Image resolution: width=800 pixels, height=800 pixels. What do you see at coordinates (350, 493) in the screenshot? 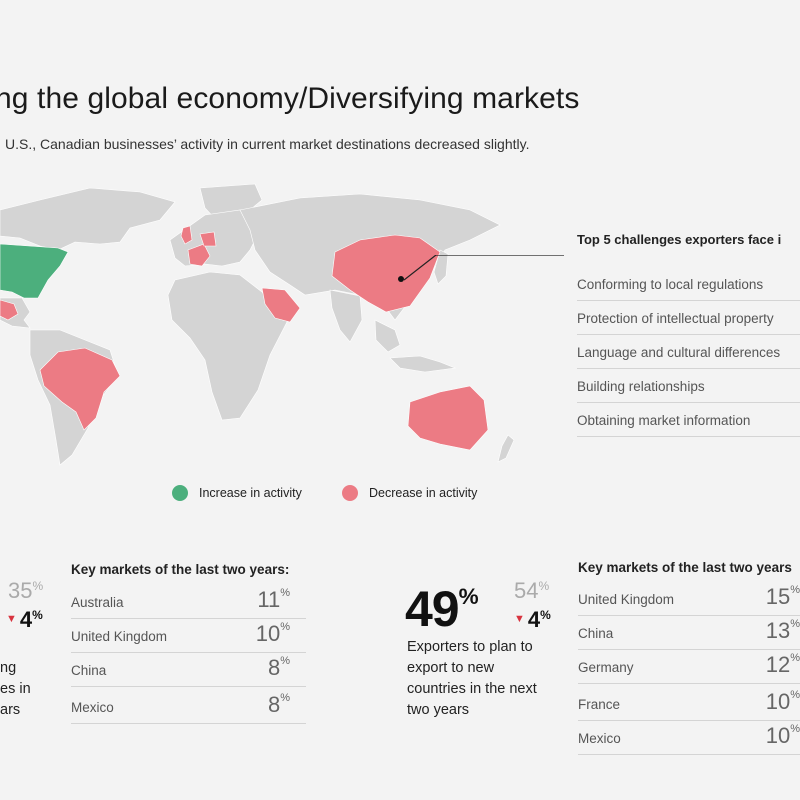
I see `decrease-legend-swatch` at bounding box center [350, 493].